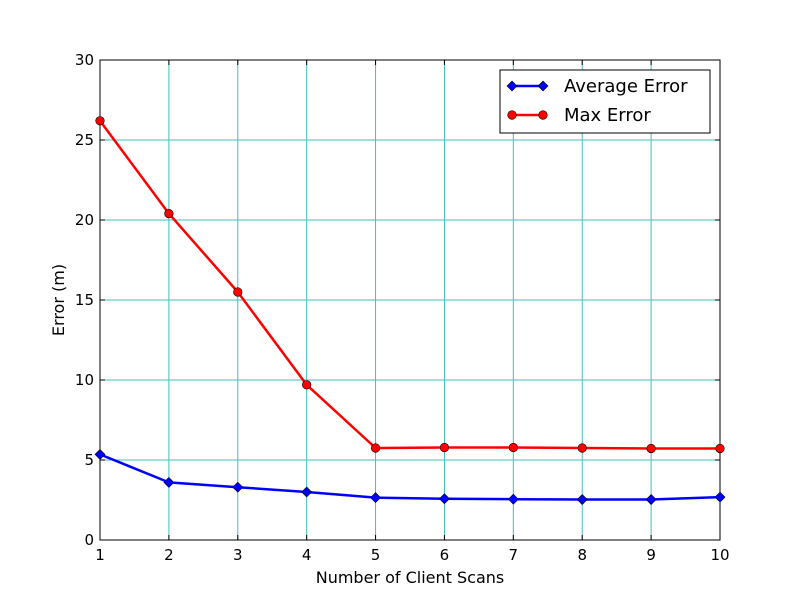 Image resolution: width=800 pixels, height=604 pixels. I want to click on y-tick-label: 20, so click(84, 220).